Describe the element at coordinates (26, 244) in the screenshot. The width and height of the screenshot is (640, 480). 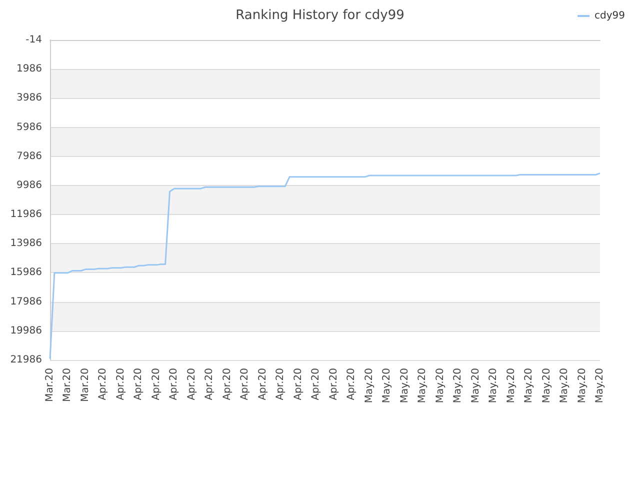
I see `y-tick-label: 13986` at that location.